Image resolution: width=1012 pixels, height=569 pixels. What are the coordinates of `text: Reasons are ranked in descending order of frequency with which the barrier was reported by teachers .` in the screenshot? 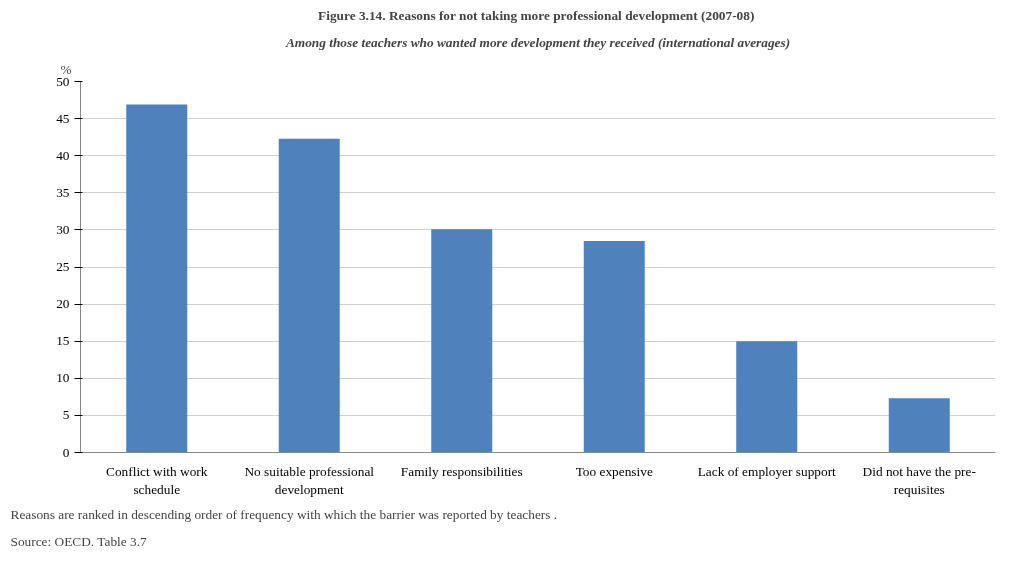 It's located at (284, 514).